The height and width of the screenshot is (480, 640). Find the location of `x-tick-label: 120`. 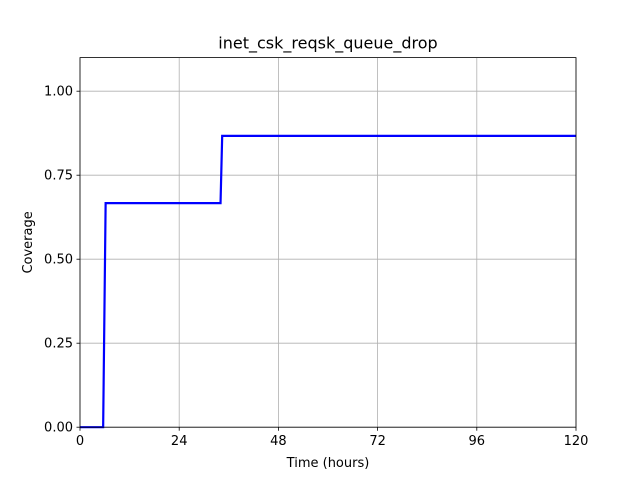

x-tick-label: 120 is located at coordinates (576, 441).